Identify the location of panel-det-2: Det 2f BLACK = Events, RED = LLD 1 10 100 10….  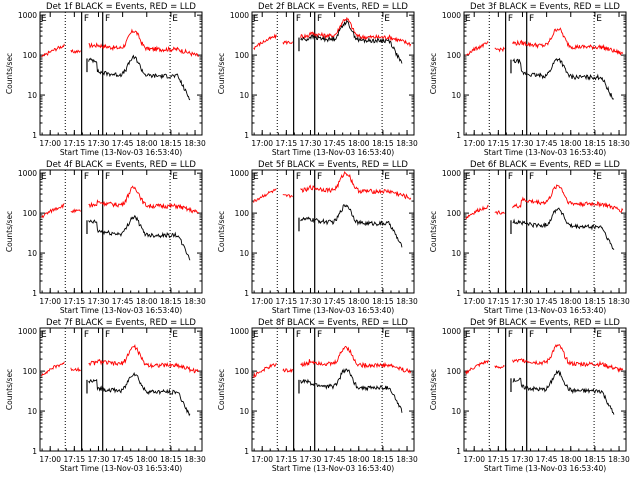
(317, 79).